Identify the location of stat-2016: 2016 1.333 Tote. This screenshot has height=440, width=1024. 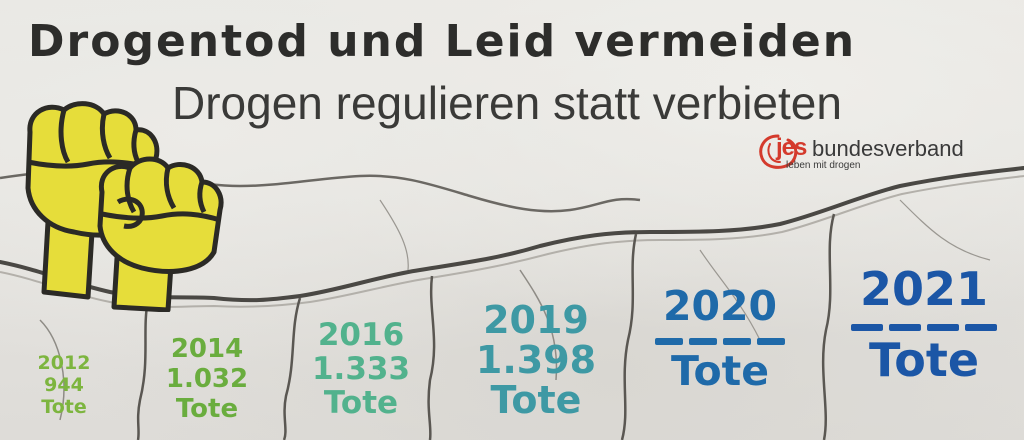
(361, 369).